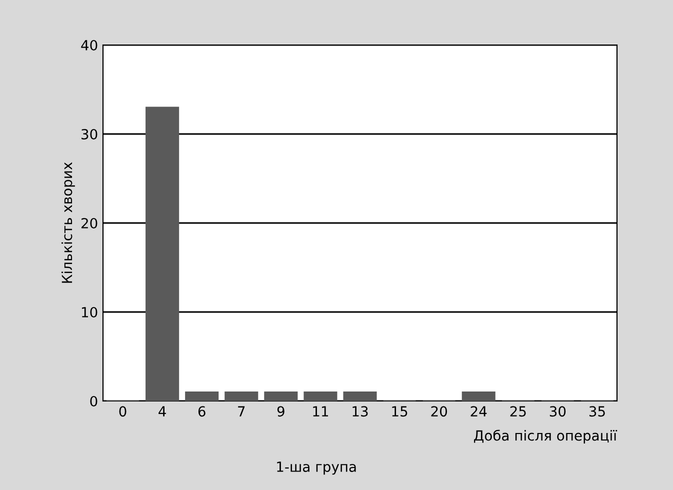 The height and width of the screenshot is (490, 673). Describe the element at coordinates (202, 411) in the screenshot. I see `x-tick-label: 6` at that location.